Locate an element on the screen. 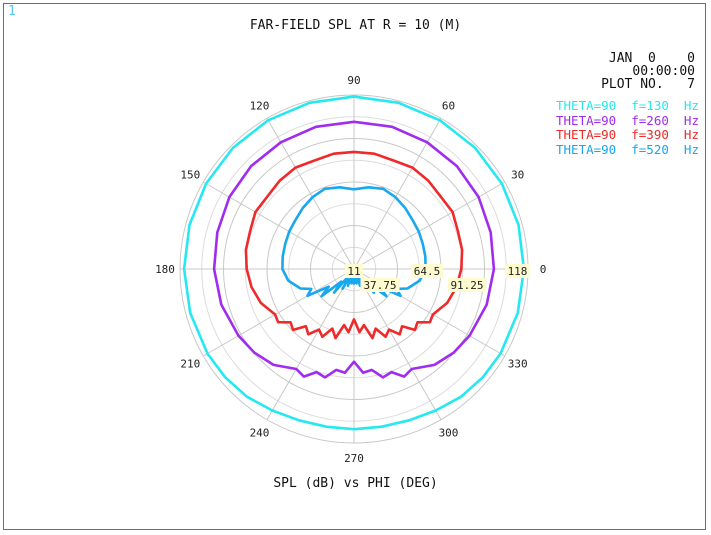 Image resolution: width=711 pixels, height=535 pixels. angle-tick-label: 240 is located at coordinates (260, 433).